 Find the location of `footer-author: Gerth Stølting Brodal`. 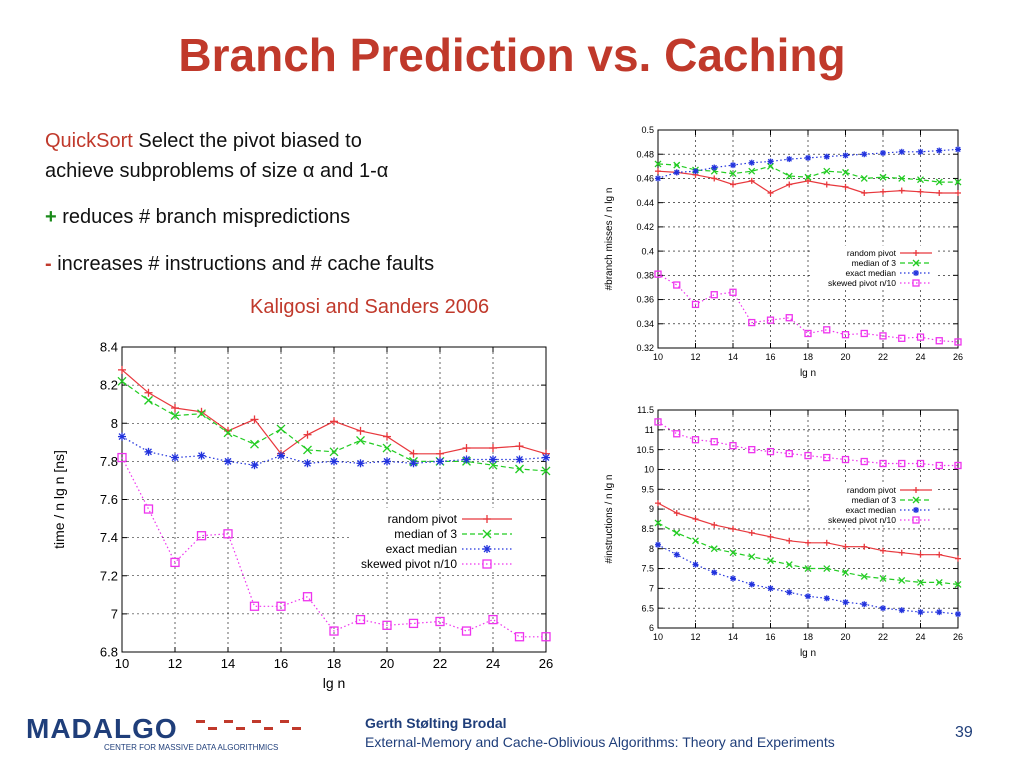

footer-author: Gerth Stølting Brodal is located at coordinates (436, 723).